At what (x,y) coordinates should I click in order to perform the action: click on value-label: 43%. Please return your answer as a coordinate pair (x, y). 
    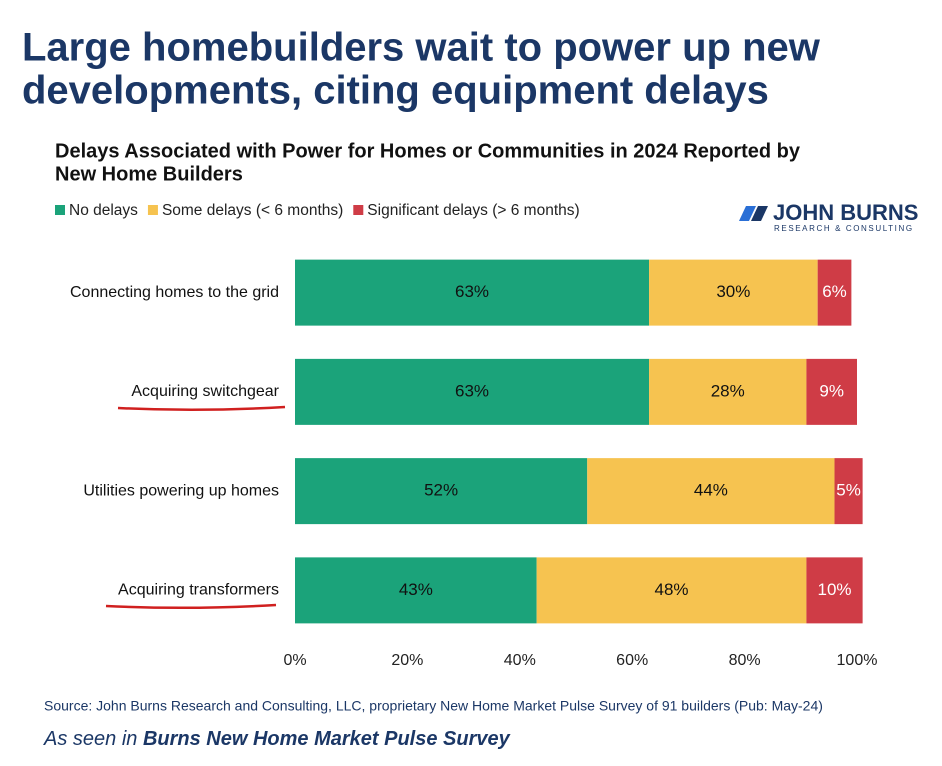
    Looking at the image, I should click on (416, 589).